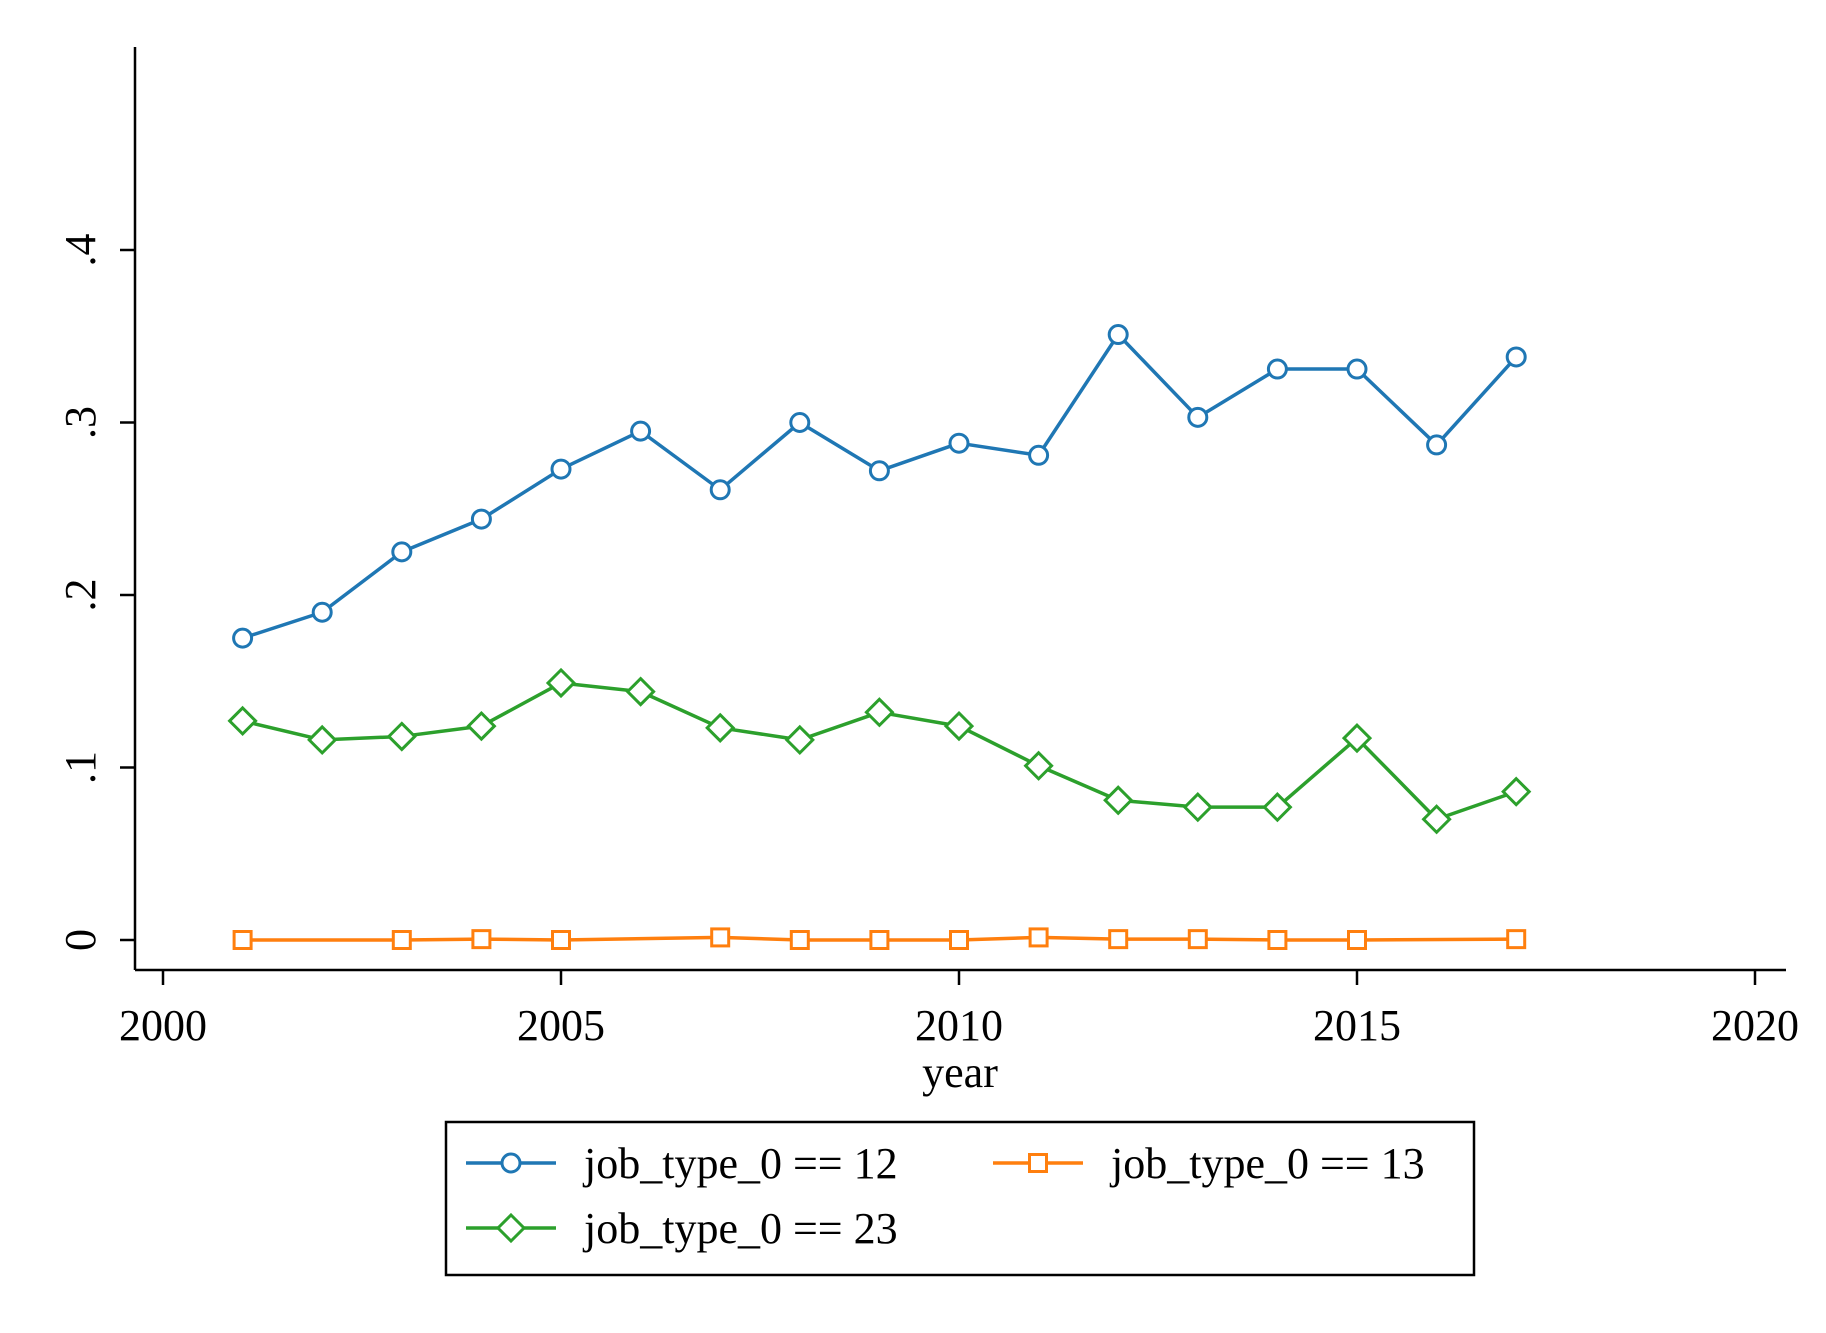 This screenshot has width=1826, height=1333. I want to click on legend-box, so click(960, 1198).